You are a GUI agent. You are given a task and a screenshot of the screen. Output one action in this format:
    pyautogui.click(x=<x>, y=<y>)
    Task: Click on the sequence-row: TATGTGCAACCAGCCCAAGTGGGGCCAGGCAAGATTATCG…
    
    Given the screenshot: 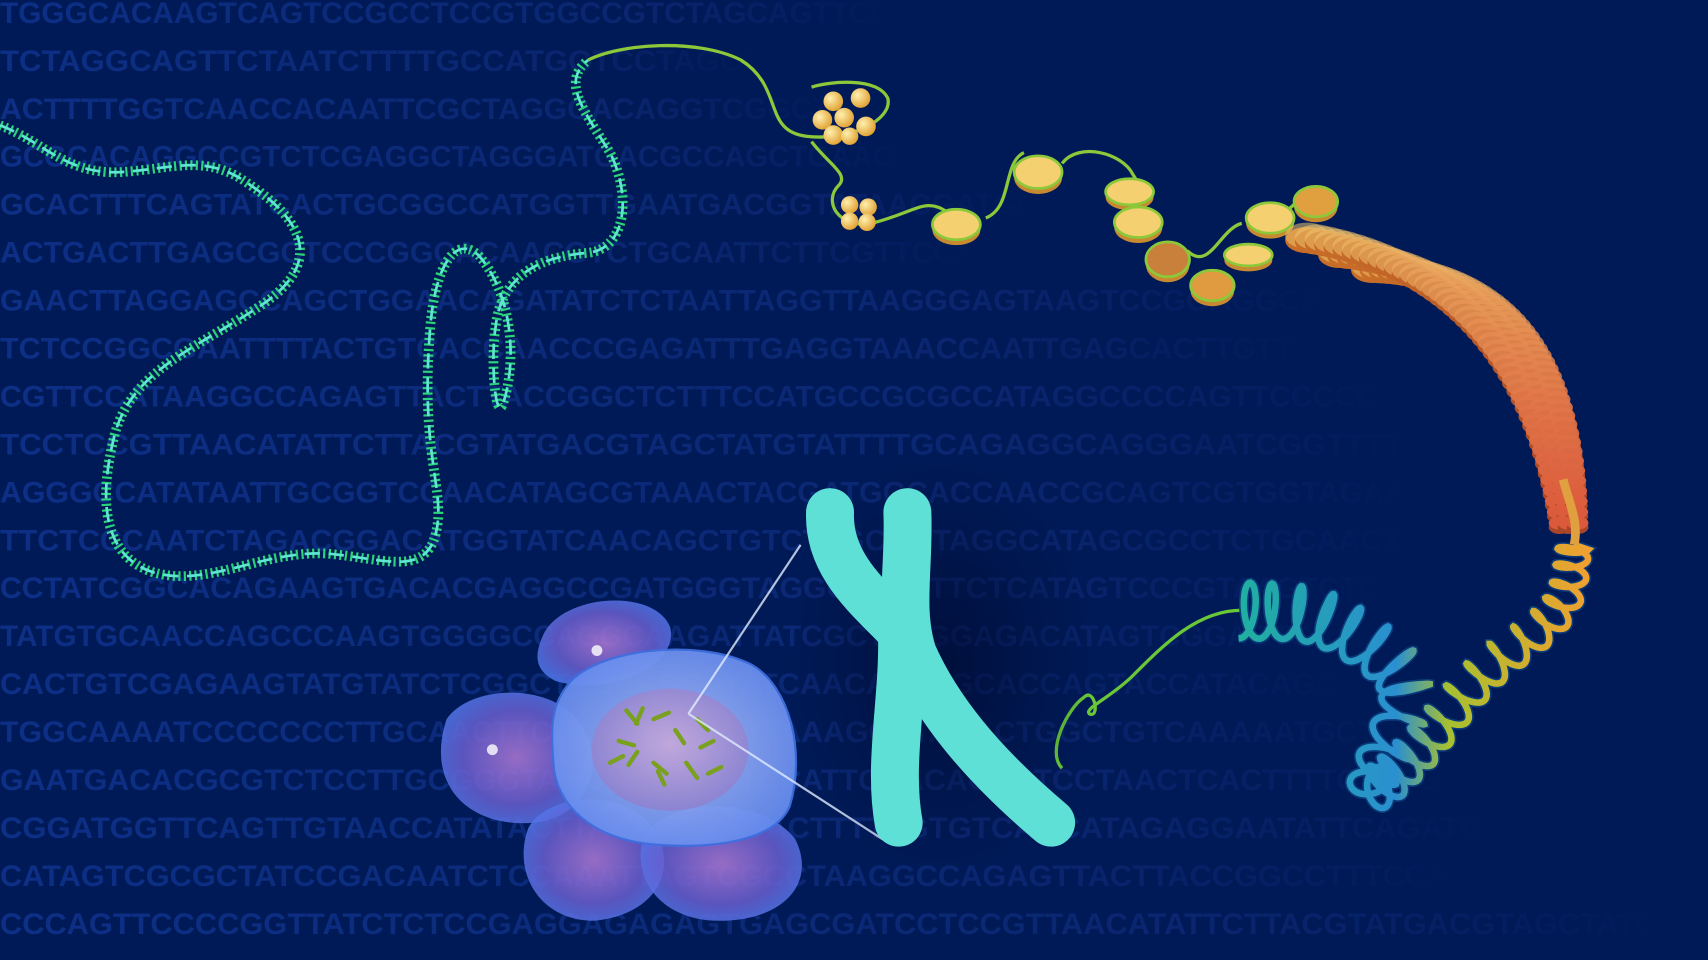 What is the action you would take?
    pyautogui.click(x=690, y=636)
    